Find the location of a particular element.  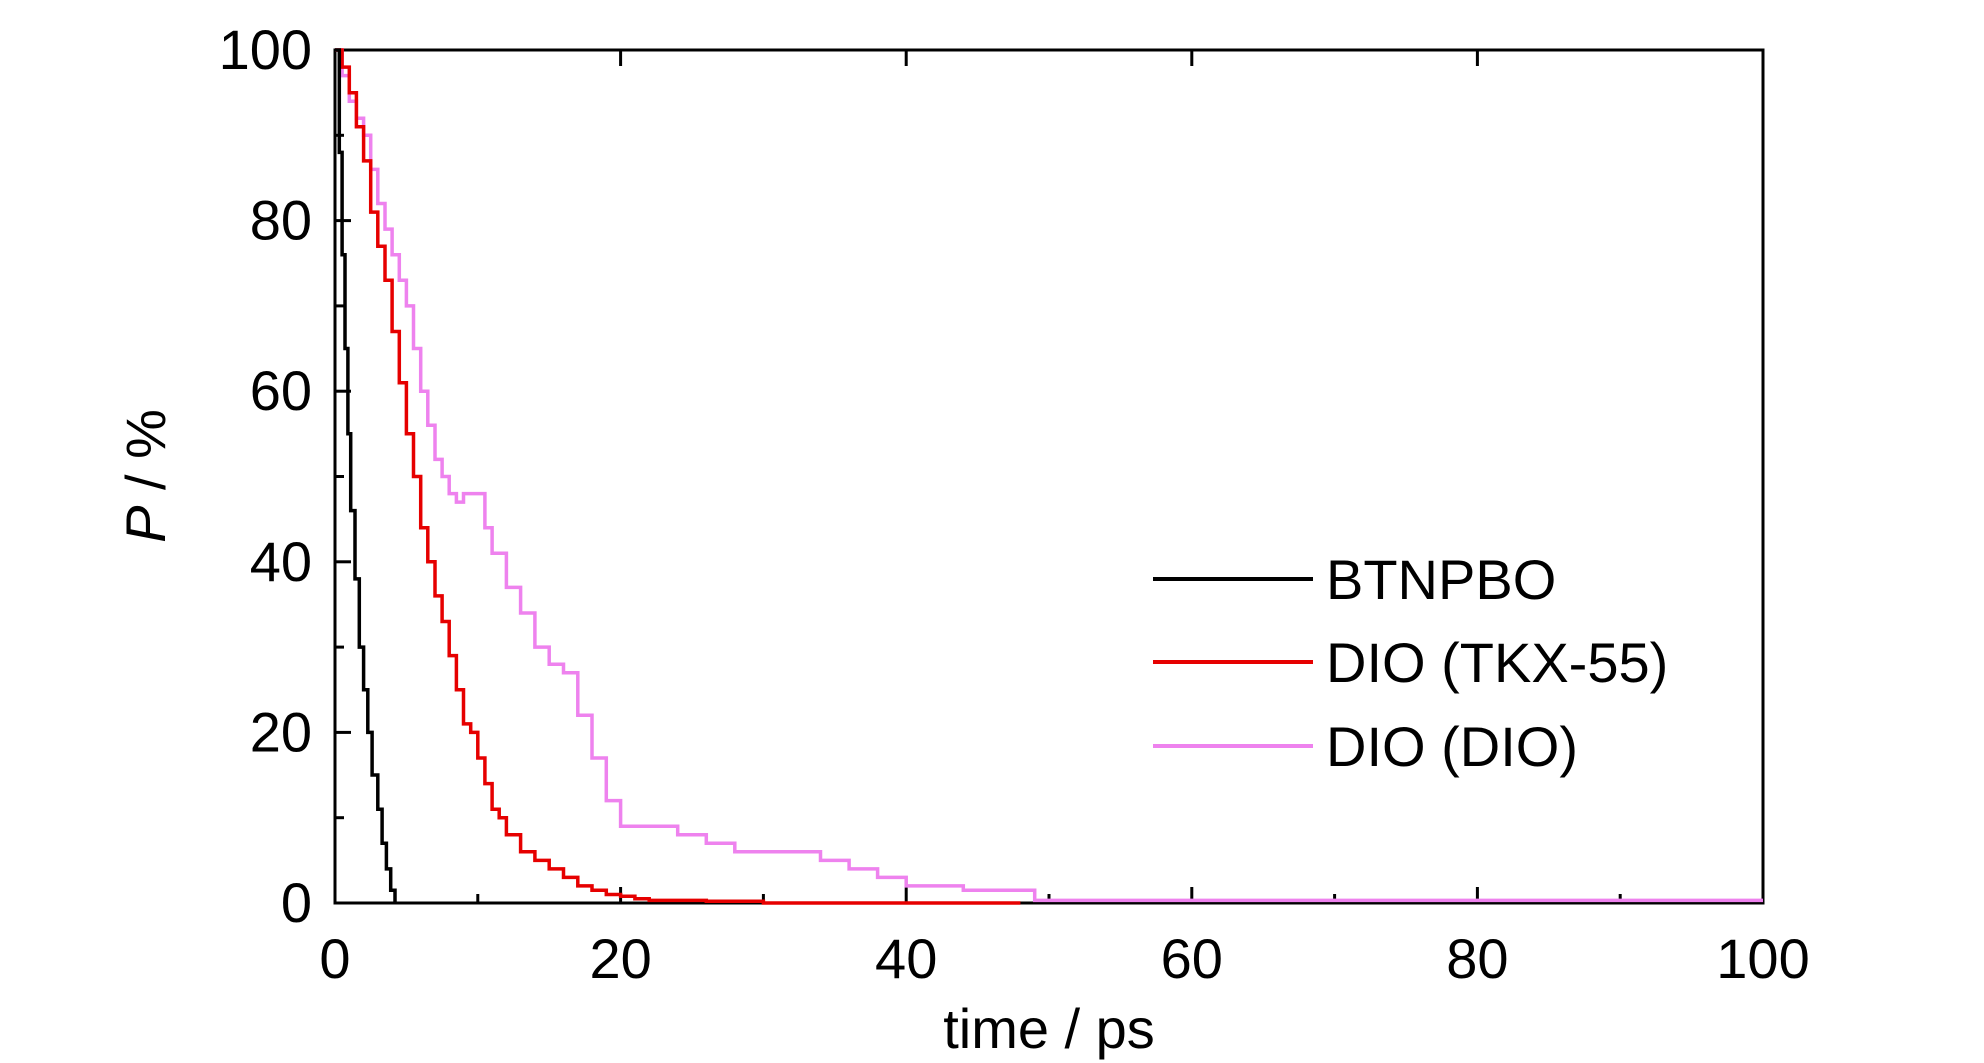

series-line-btnpbo is located at coordinates (366, 475).